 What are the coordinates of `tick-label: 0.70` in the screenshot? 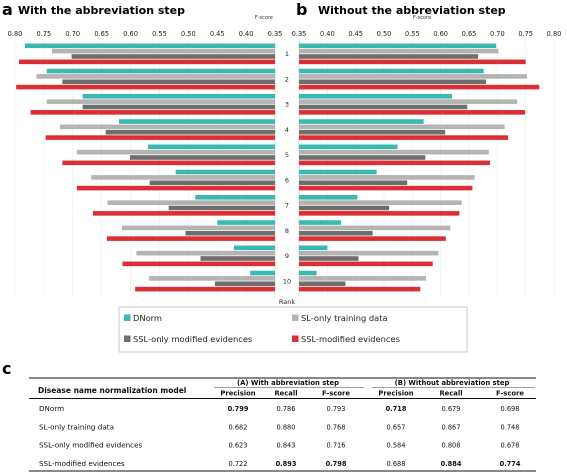 It's located at (72, 34).